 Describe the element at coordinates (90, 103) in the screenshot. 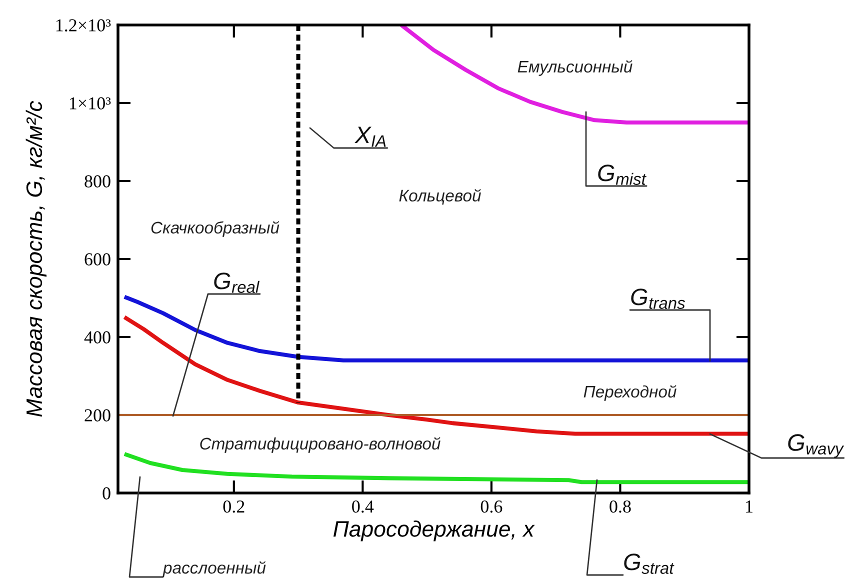

I see `y-tick-label: 1×10³` at that location.